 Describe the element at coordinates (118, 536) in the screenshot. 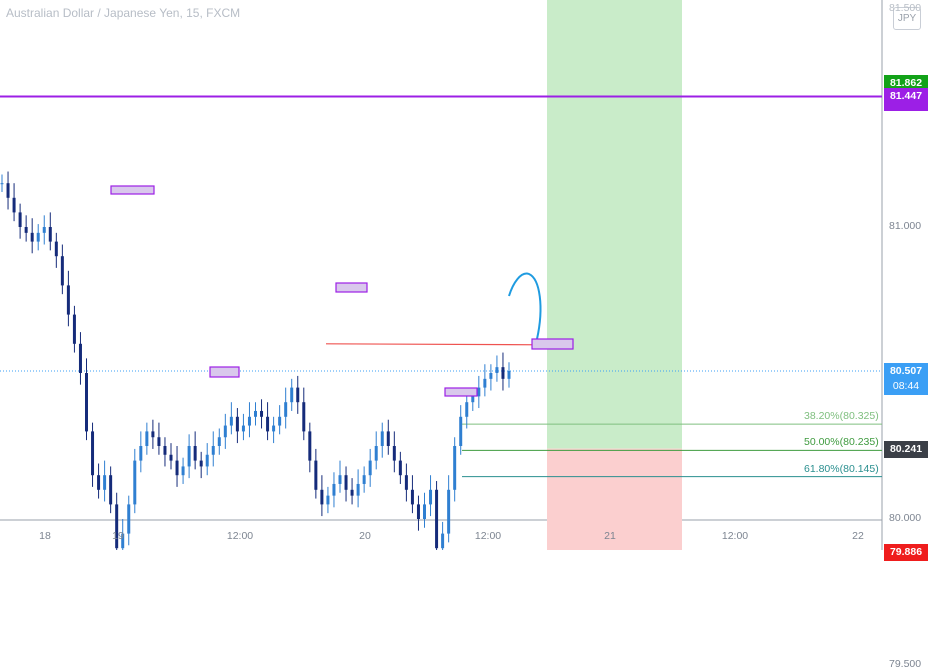

I see `x-tick-label: 19` at that location.